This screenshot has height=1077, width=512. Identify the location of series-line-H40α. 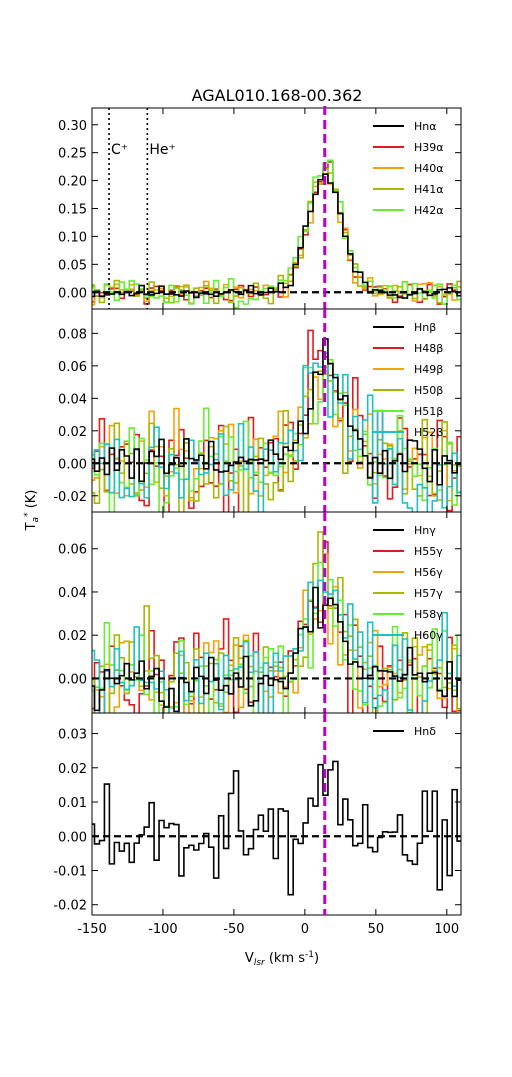
(276, 239).